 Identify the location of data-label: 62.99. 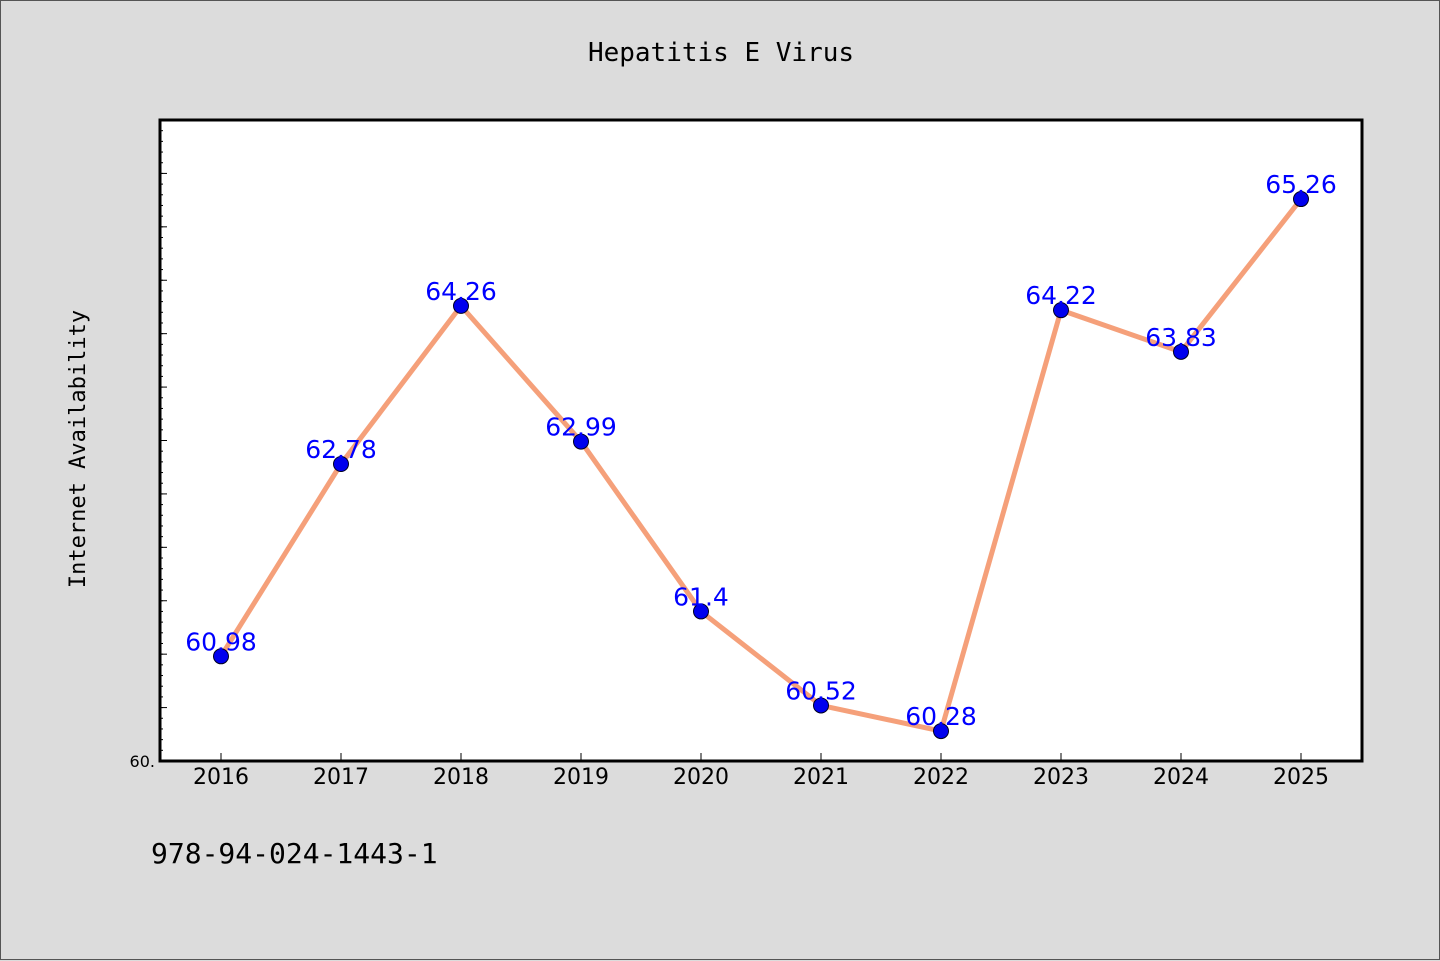
(581, 427).